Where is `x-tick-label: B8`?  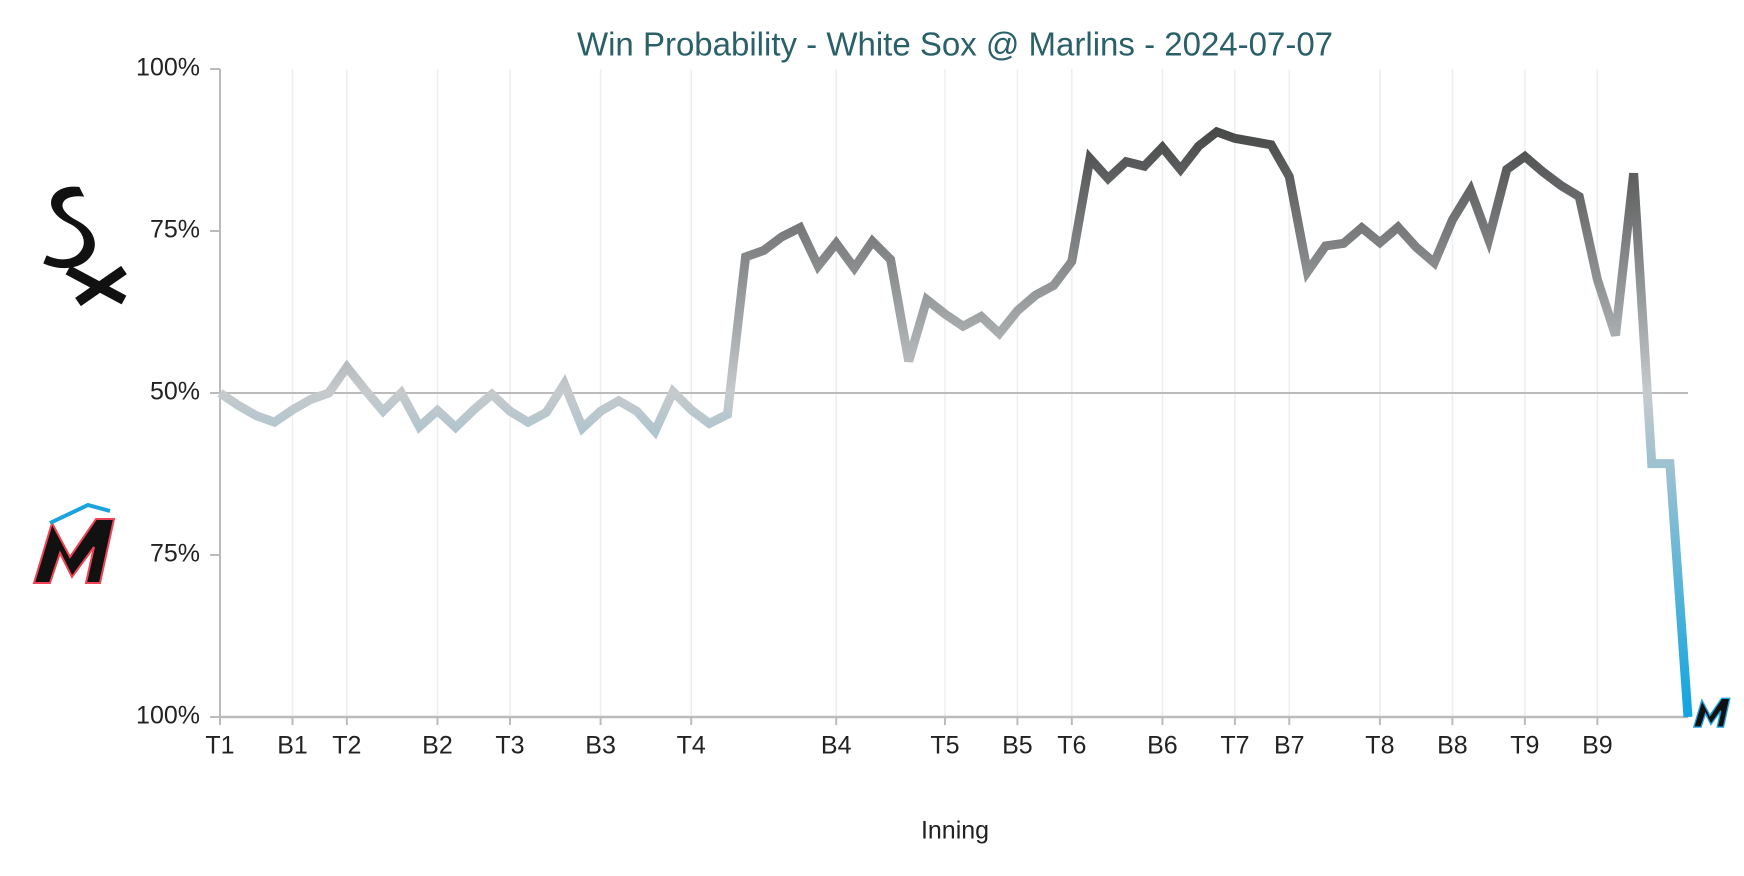
x-tick-label: B8 is located at coordinates (1452, 746).